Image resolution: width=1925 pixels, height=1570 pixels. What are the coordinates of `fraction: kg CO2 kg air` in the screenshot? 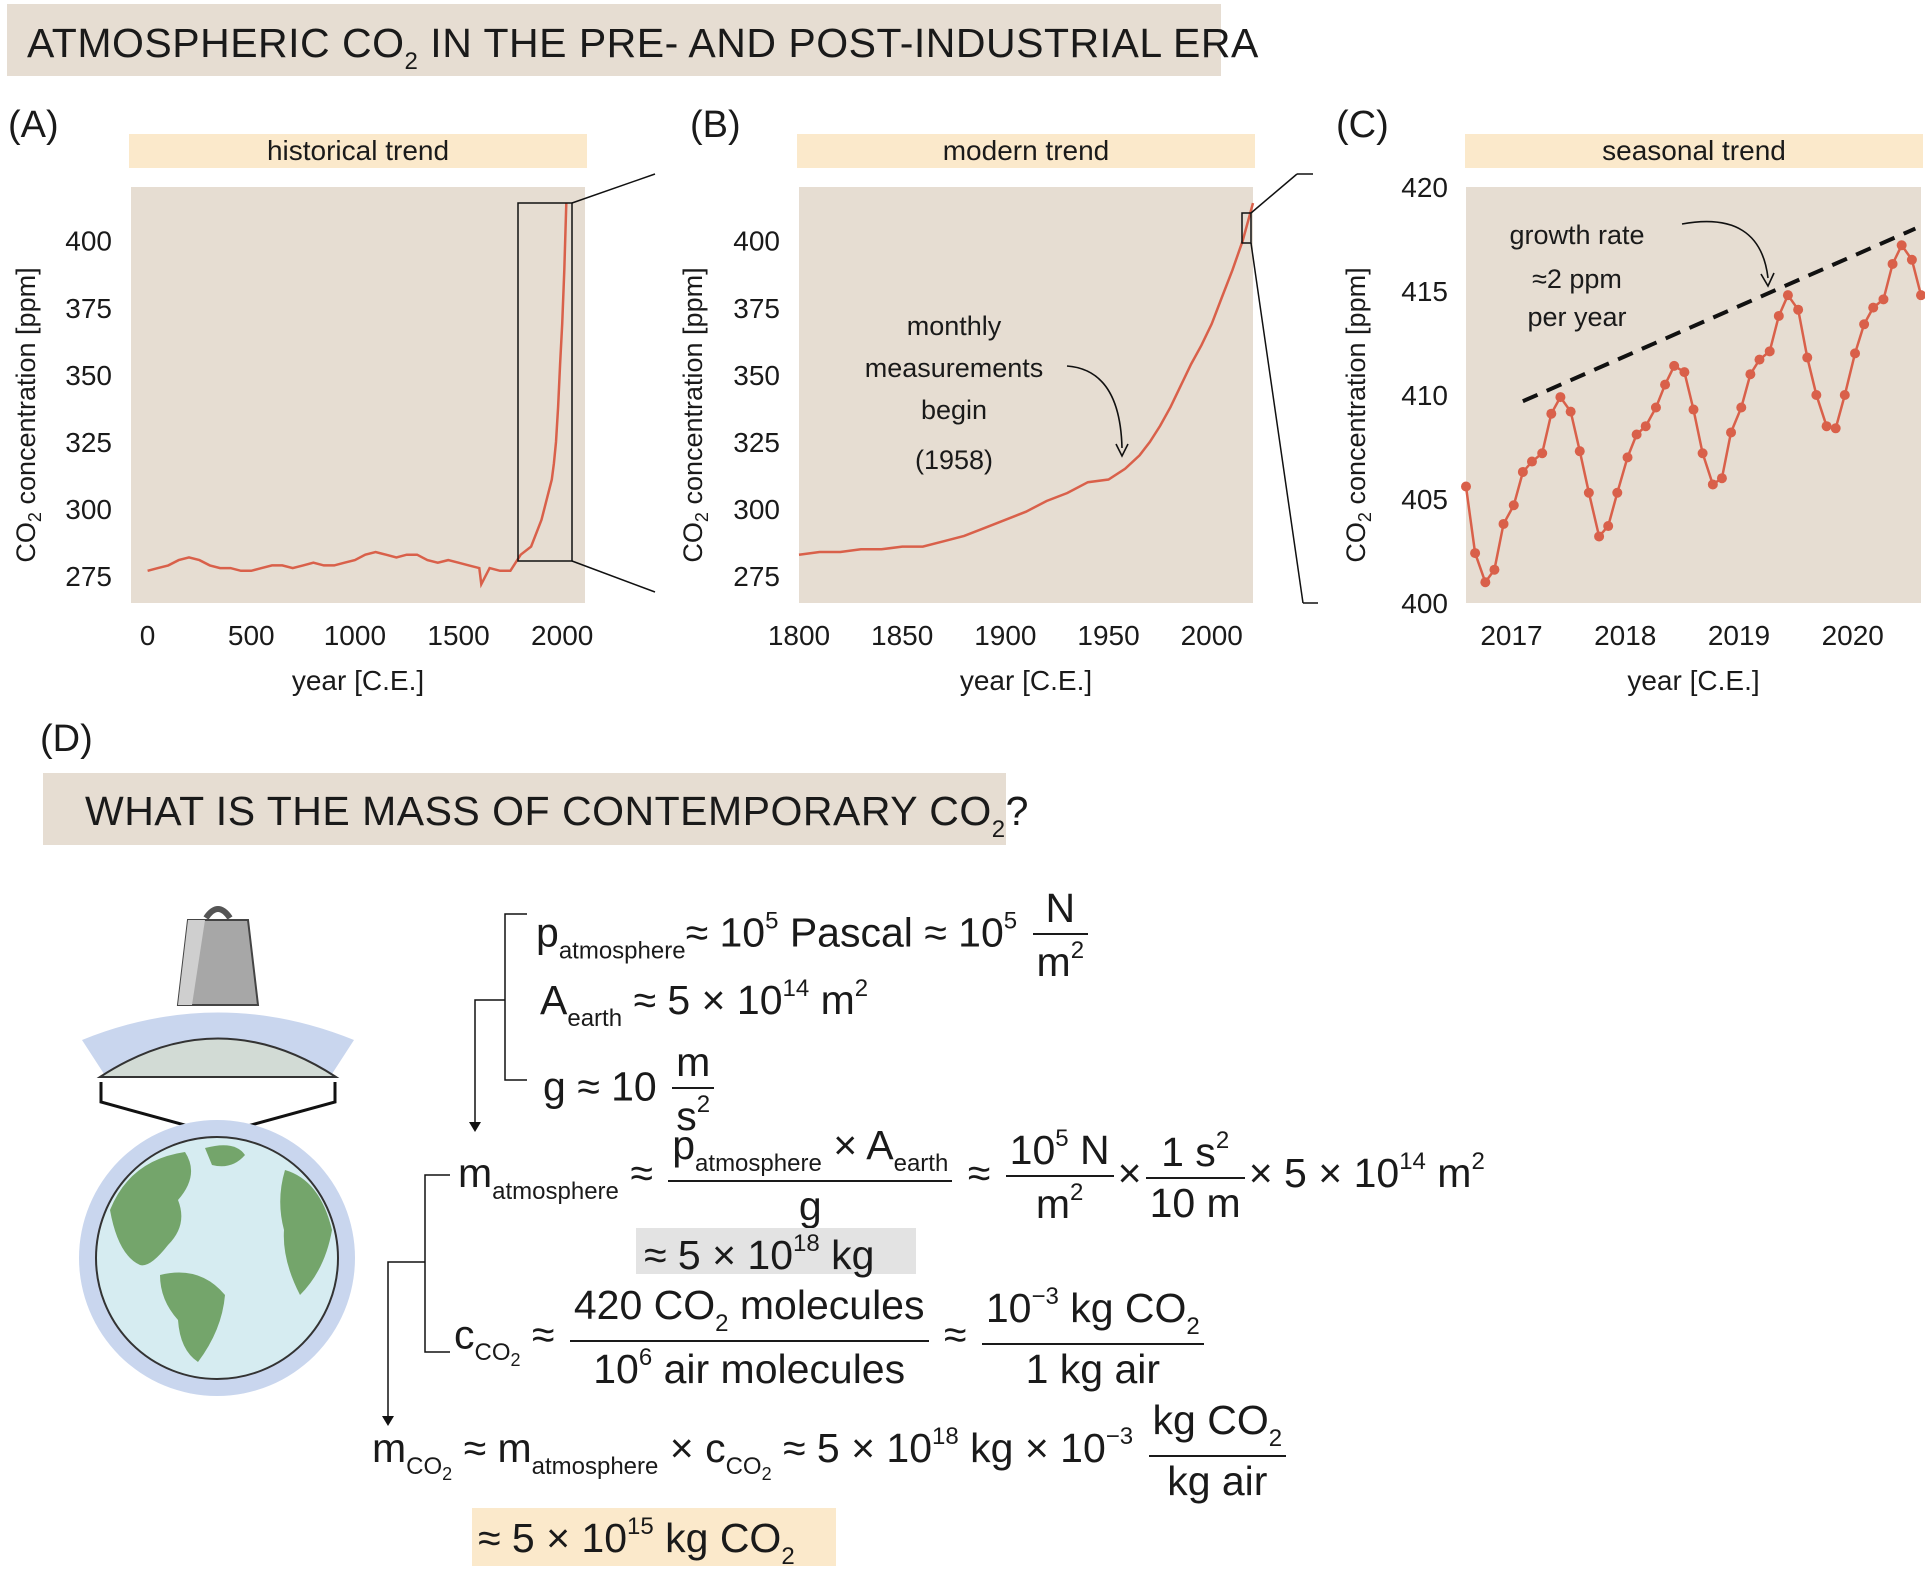 It's located at (1217, 1451).